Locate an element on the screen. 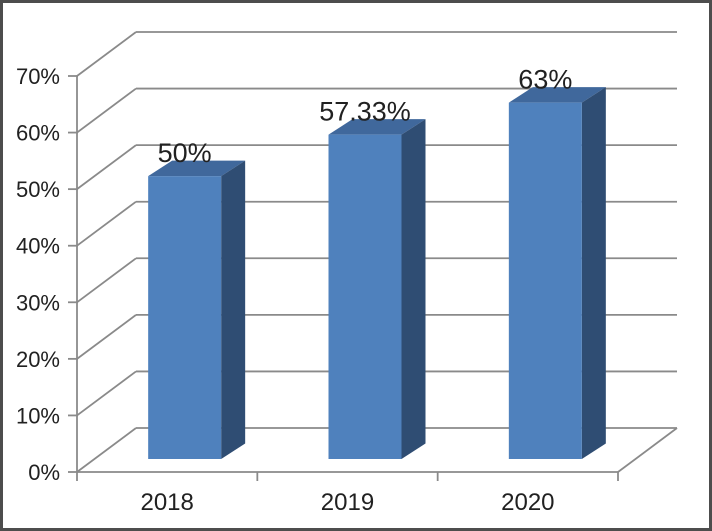 The height and width of the screenshot is (531, 712). bar-2020 is located at coordinates (557, 273).